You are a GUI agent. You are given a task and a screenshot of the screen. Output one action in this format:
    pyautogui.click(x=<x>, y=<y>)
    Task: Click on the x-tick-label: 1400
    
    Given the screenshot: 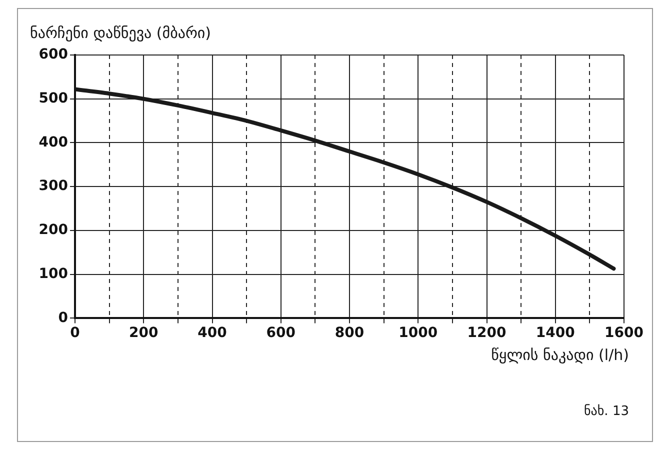 What is the action you would take?
    pyautogui.click(x=556, y=333)
    